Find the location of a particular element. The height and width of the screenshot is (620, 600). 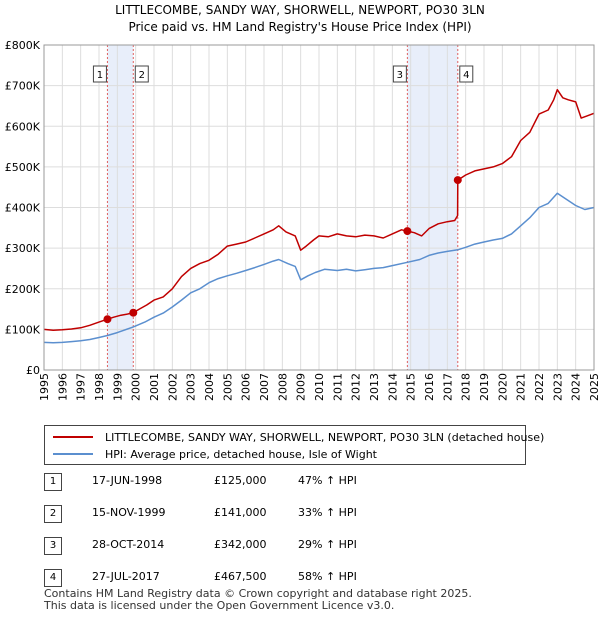

x-tick-label: 2001 is located at coordinates (154, 387).